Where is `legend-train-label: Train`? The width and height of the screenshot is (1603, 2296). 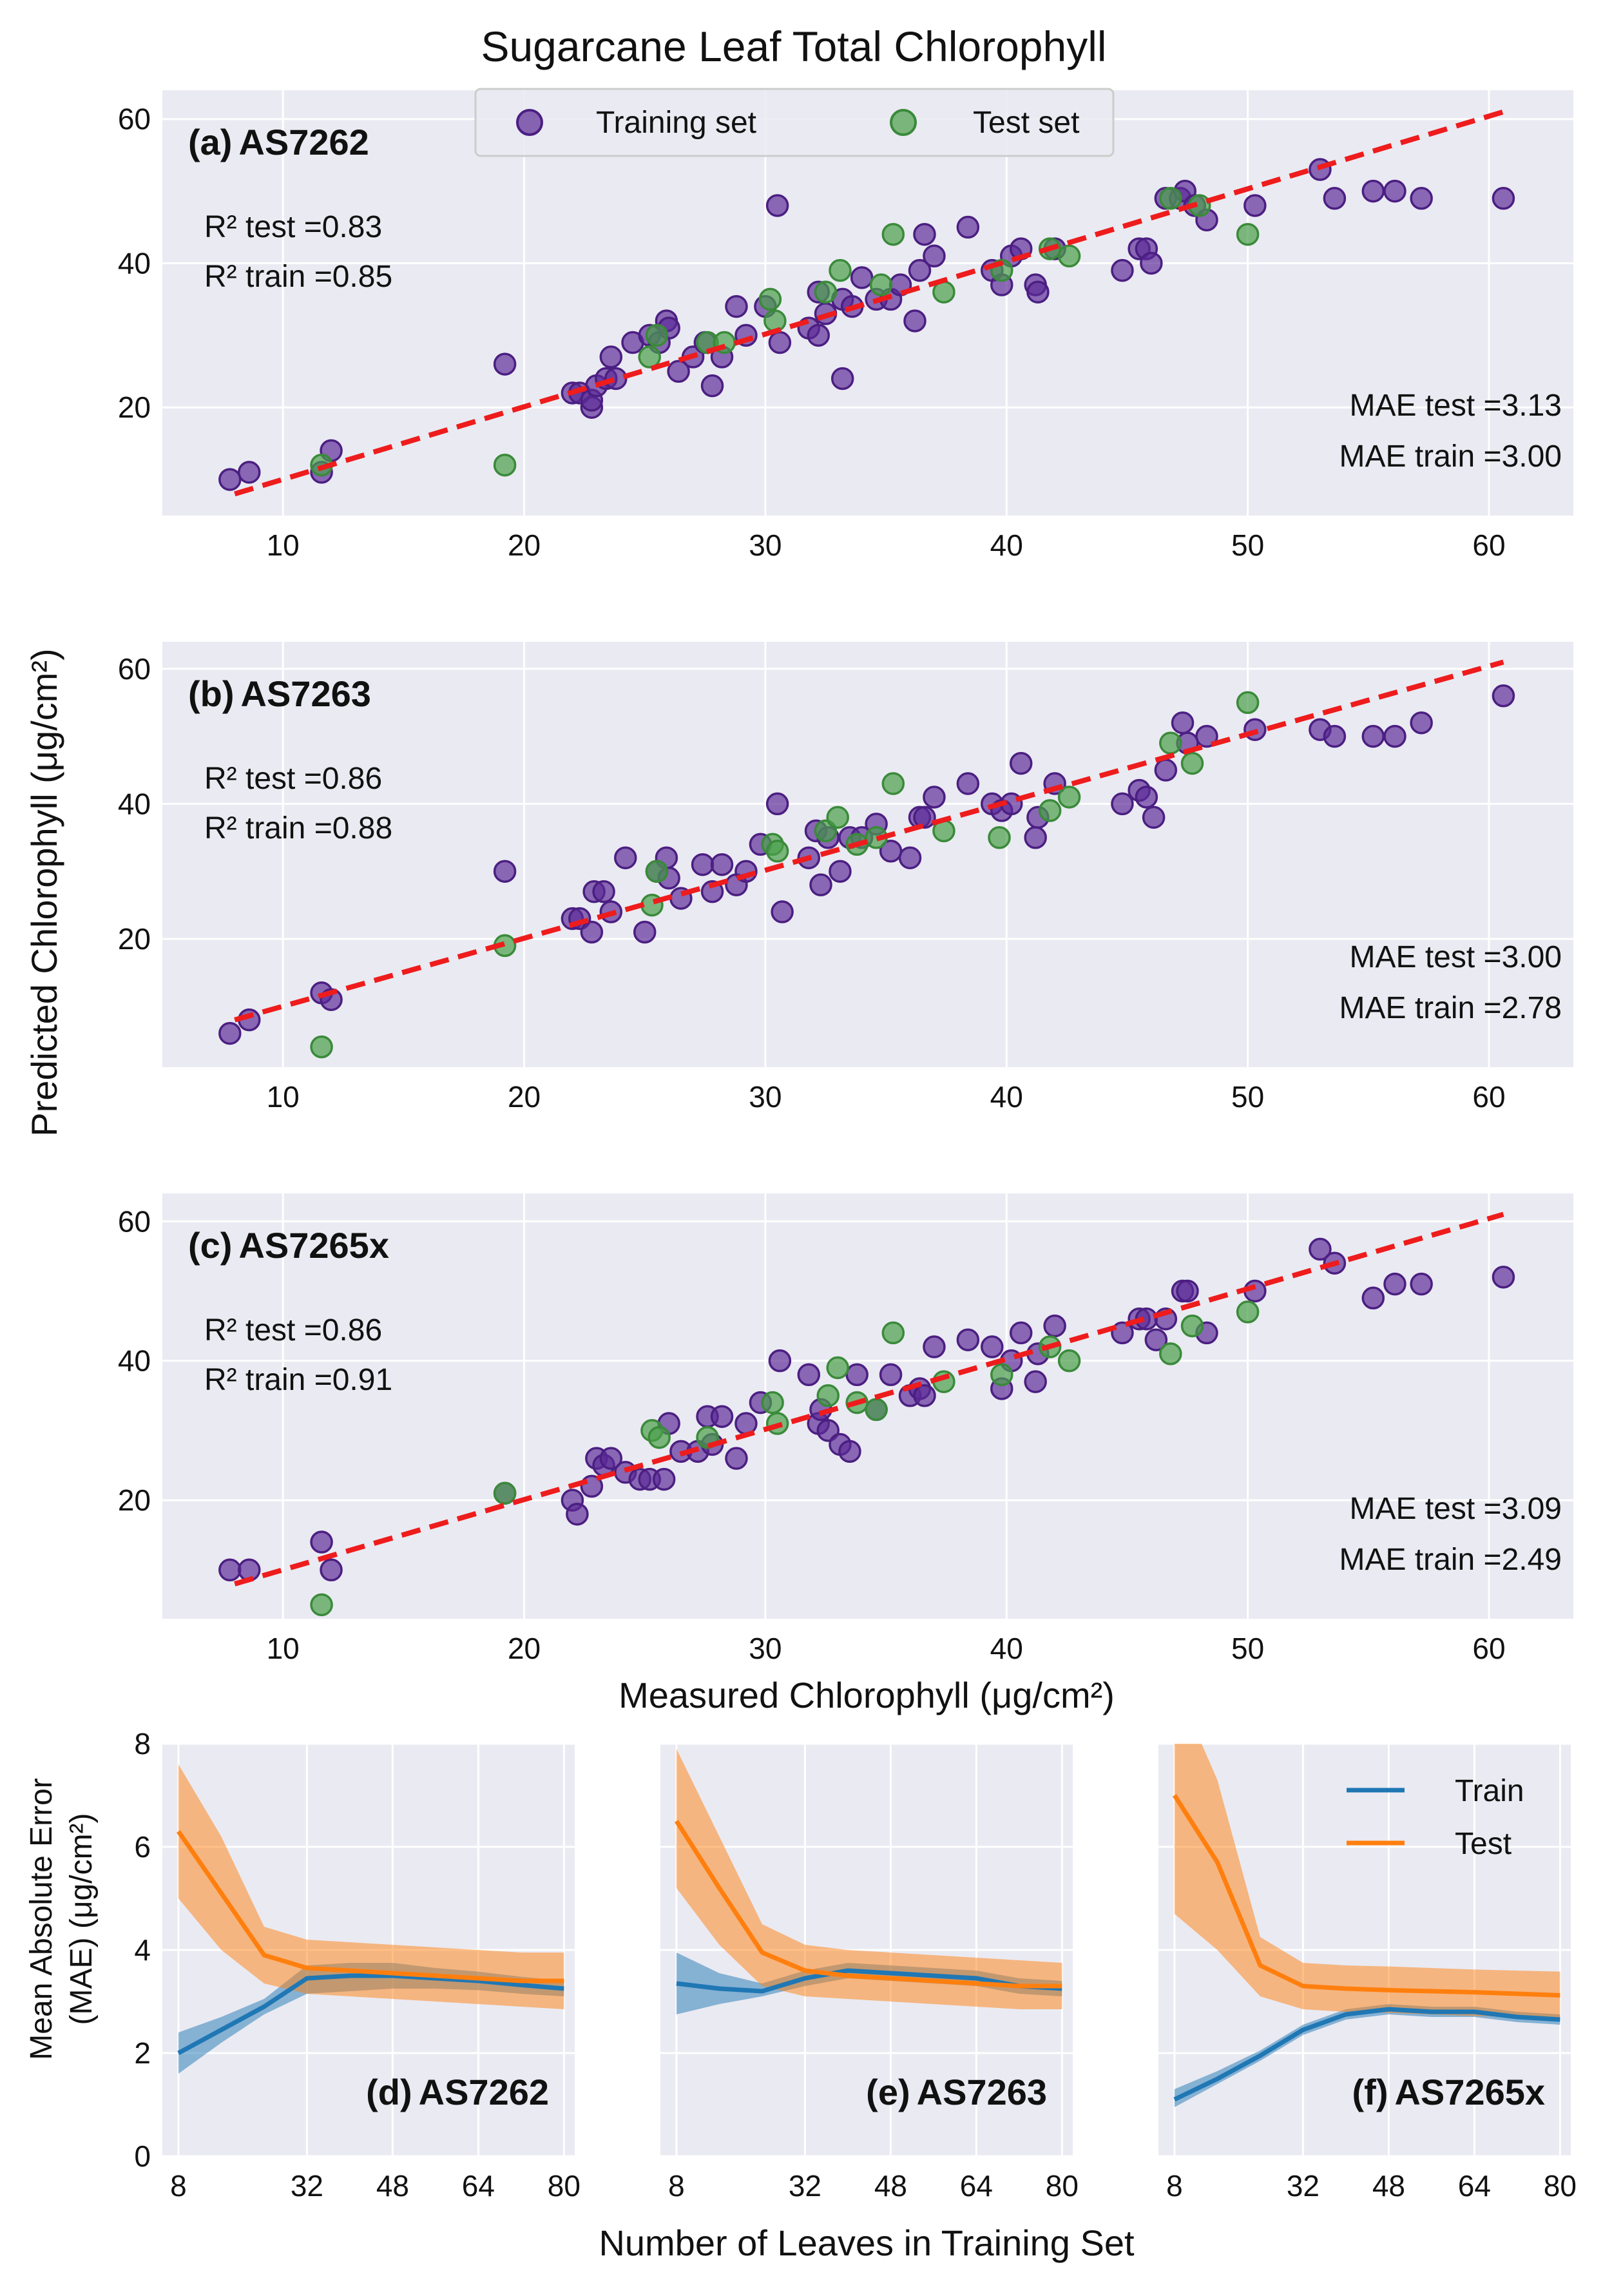 legend-train-label: Train is located at coordinates (1489, 1791).